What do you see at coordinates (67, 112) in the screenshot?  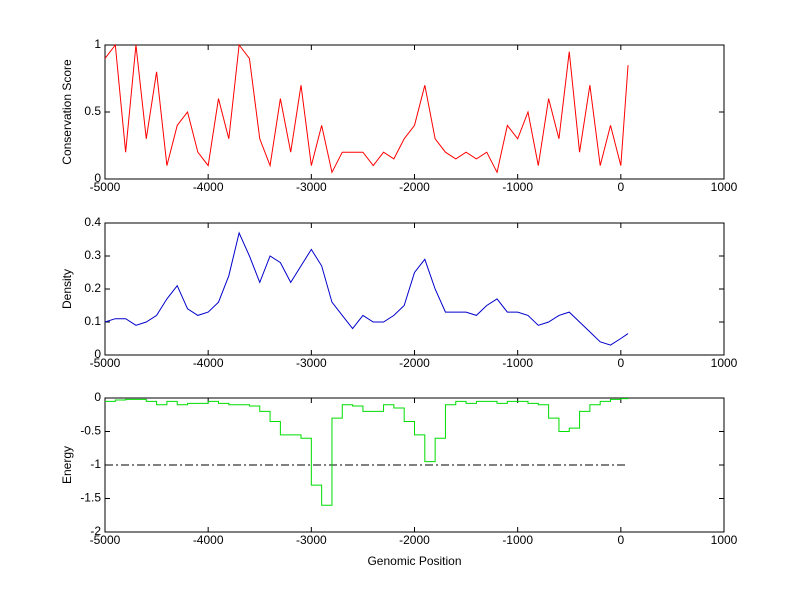 I see `y-axis-label: Conservation Score` at bounding box center [67, 112].